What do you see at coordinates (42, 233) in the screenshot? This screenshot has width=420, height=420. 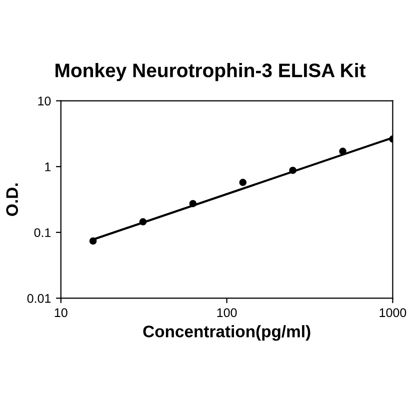 I see `y-tick-label: 0.1` at bounding box center [42, 233].